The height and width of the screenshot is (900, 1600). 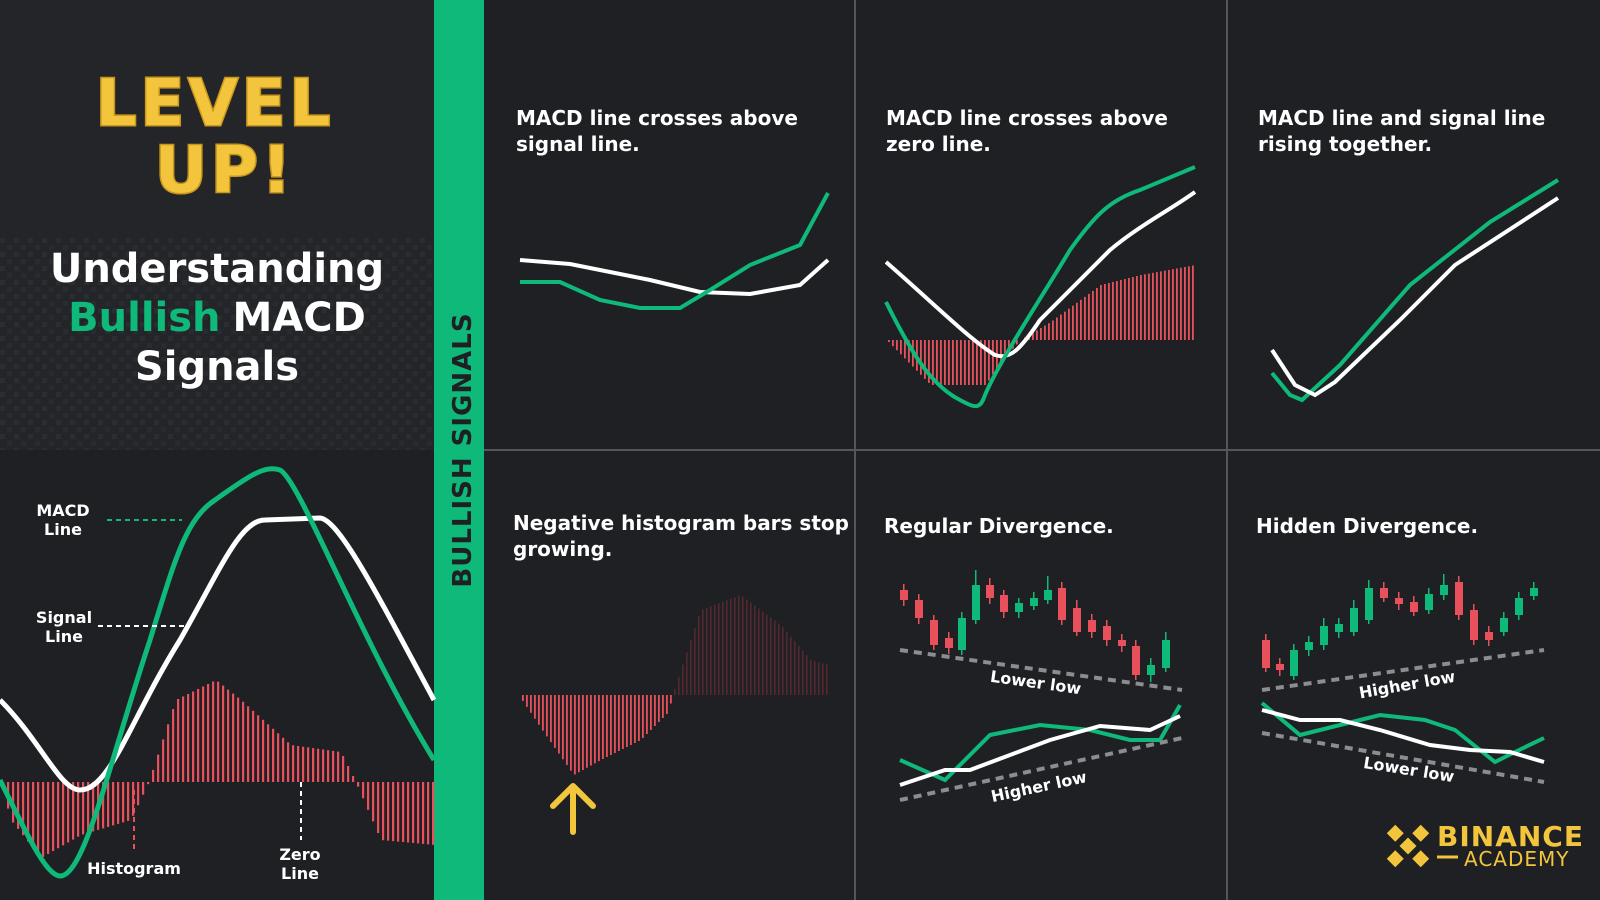 I want to click on panel5-price-trendline, so click(x=1041, y=670).